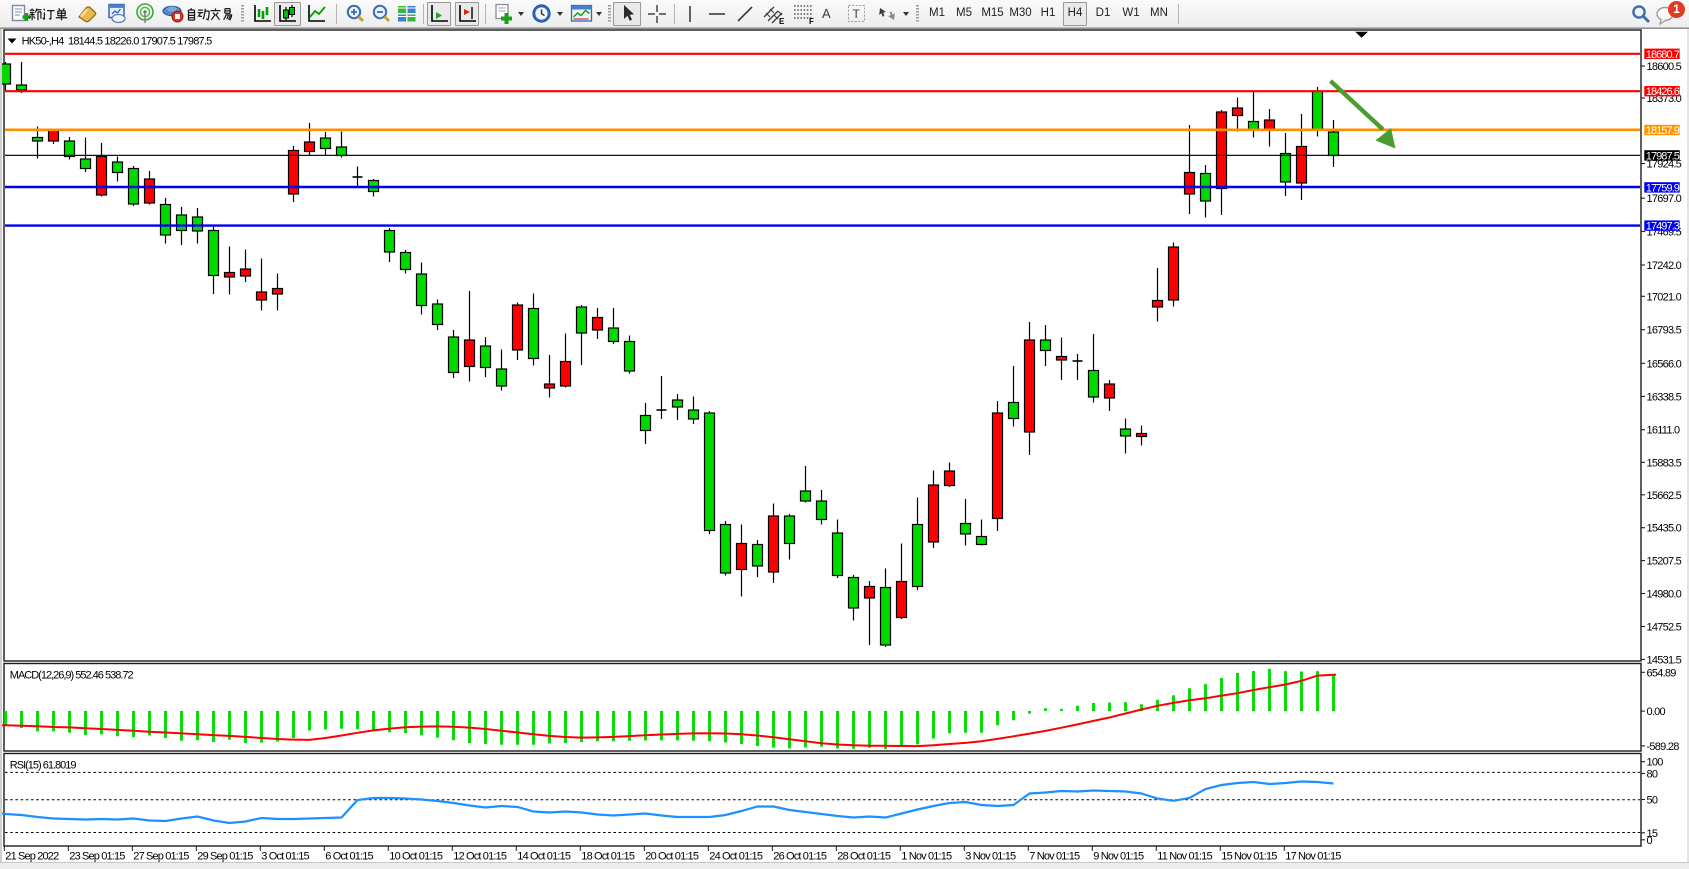 This screenshot has height=869, width=1689. What do you see at coordinates (1664, 562) in the screenshot?
I see `svg-text: 15207.5` at bounding box center [1664, 562].